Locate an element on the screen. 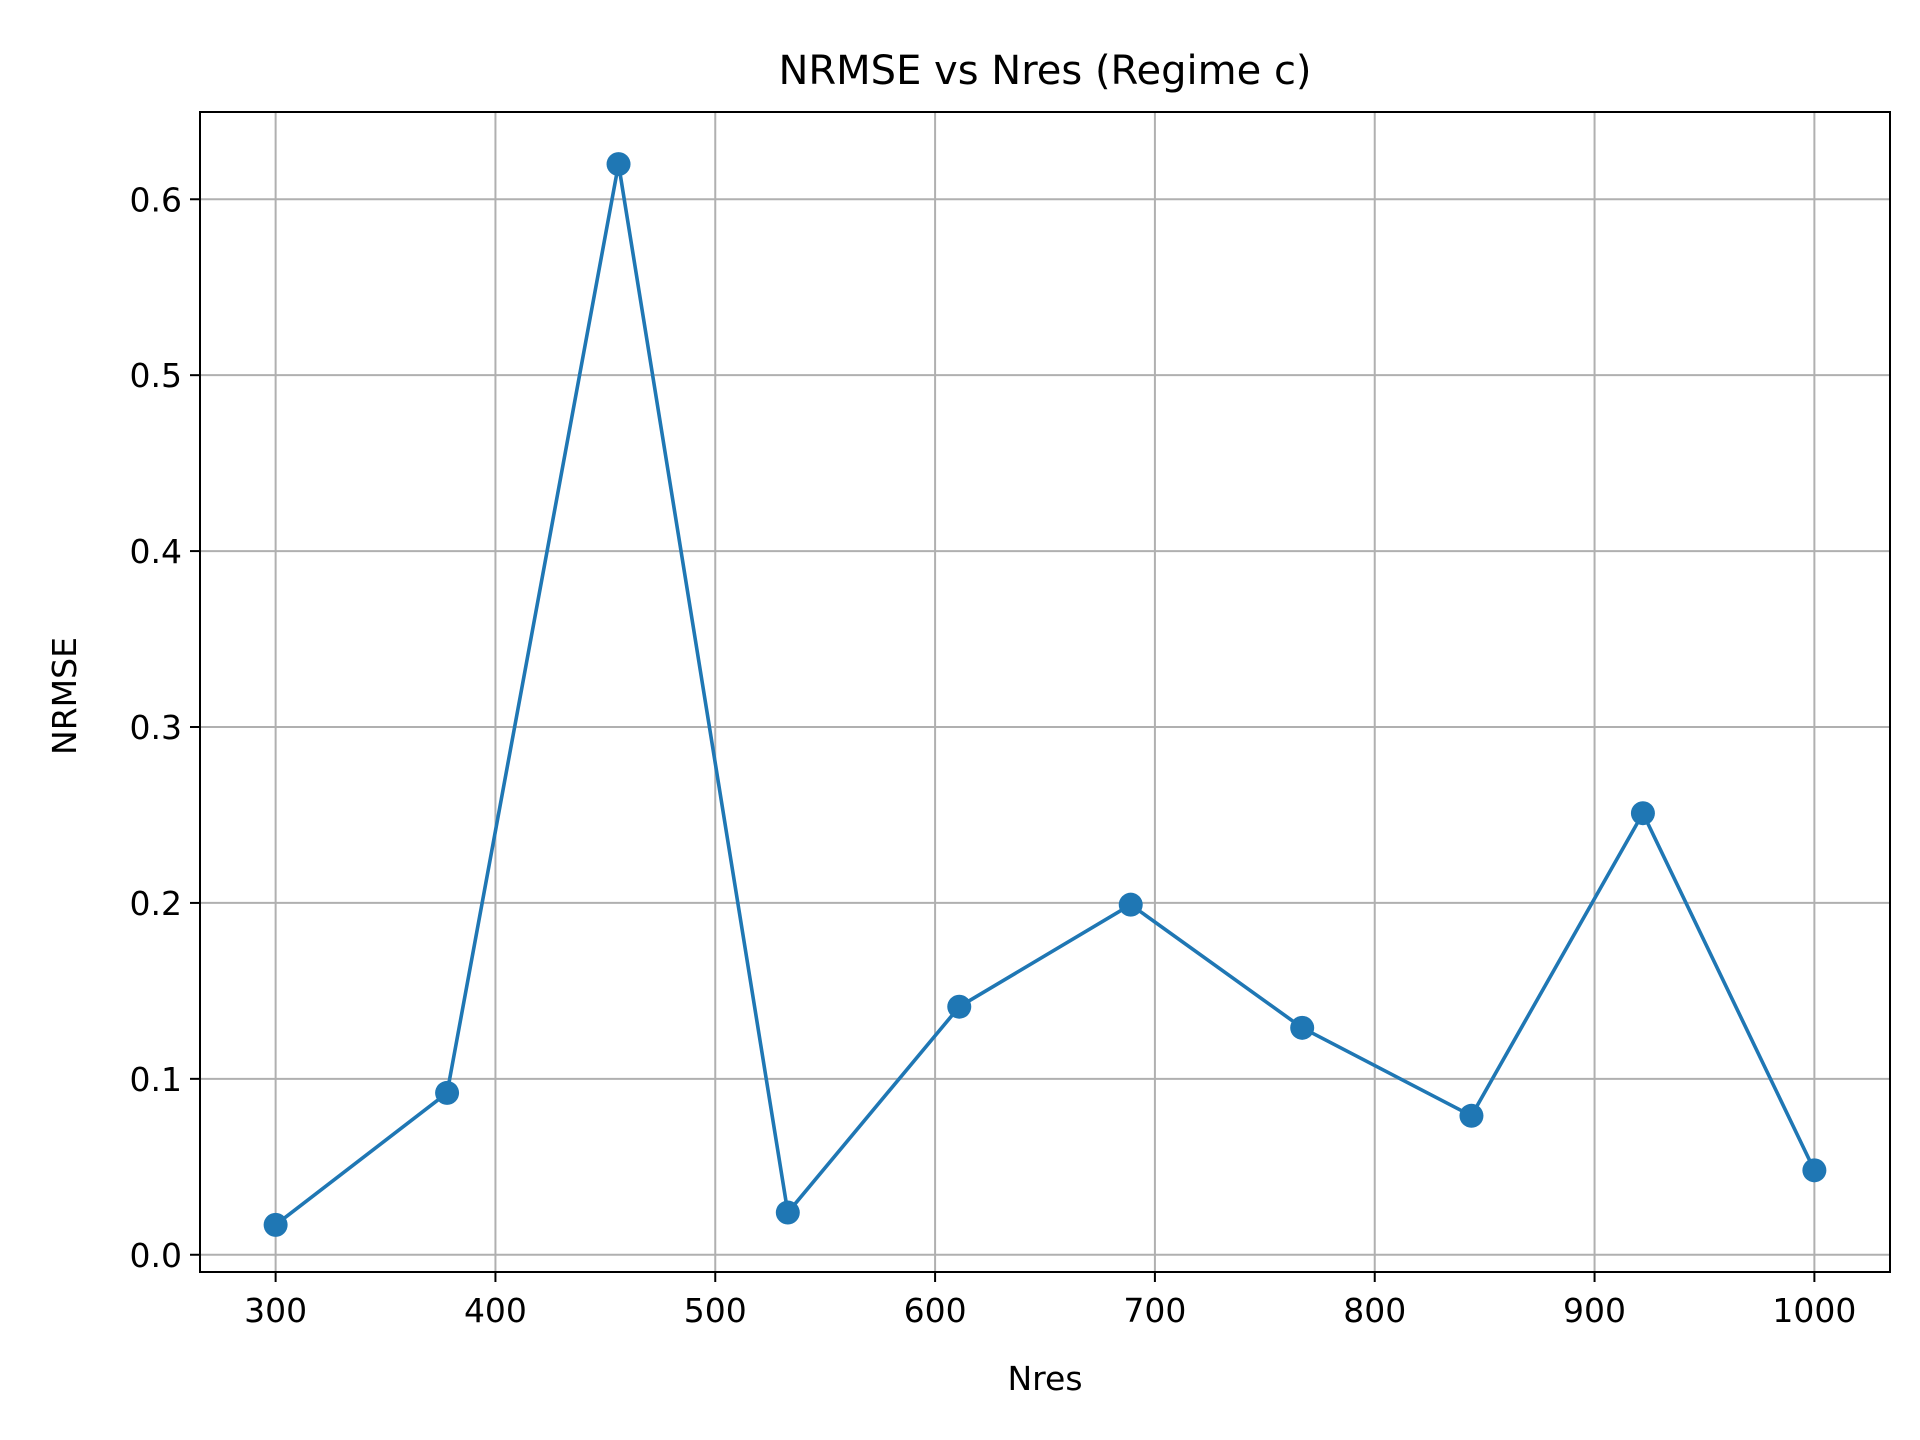 The image size is (1920, 1440). y-axis: 0.0 0.1 0.2 0.3 0.4 0.5 0.6 is located at coordinates (165, 727).